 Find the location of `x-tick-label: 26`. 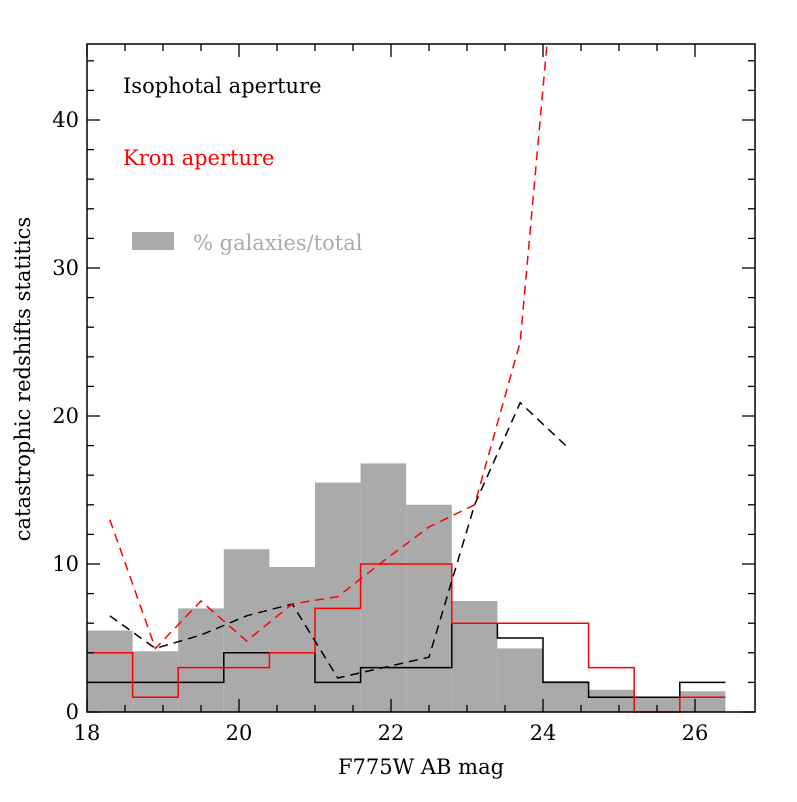

x-tick-label: 26 is located at coordinates (695, 733).